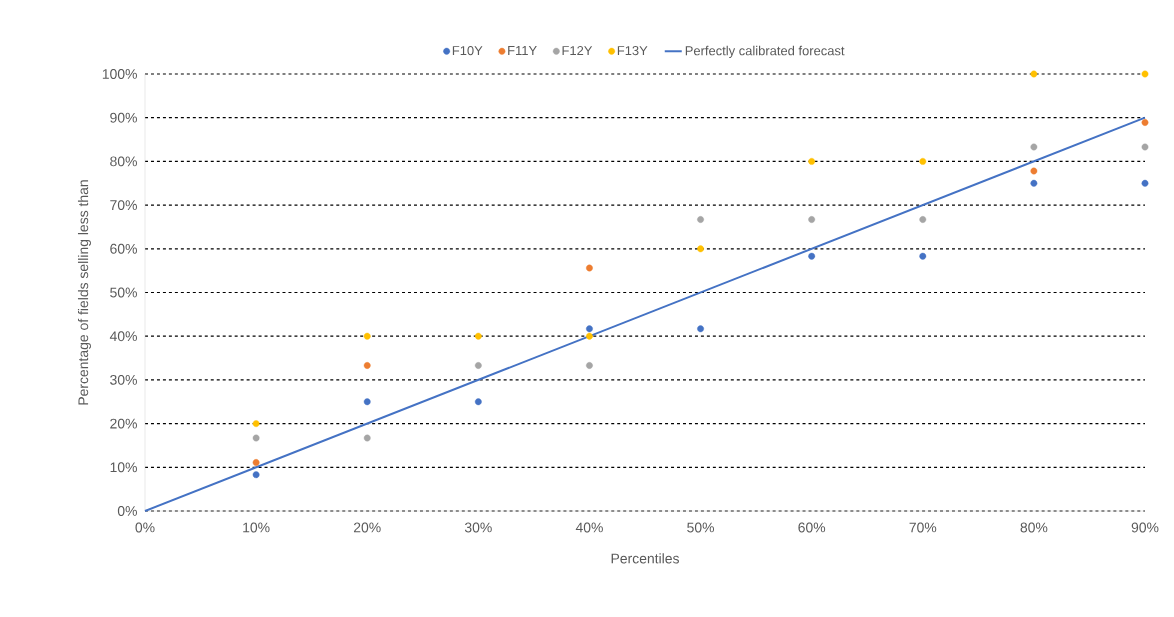 The width and height of the screenshot is (1174, 617). I want to click on y-tick-label: 40%, so click(123, 336).